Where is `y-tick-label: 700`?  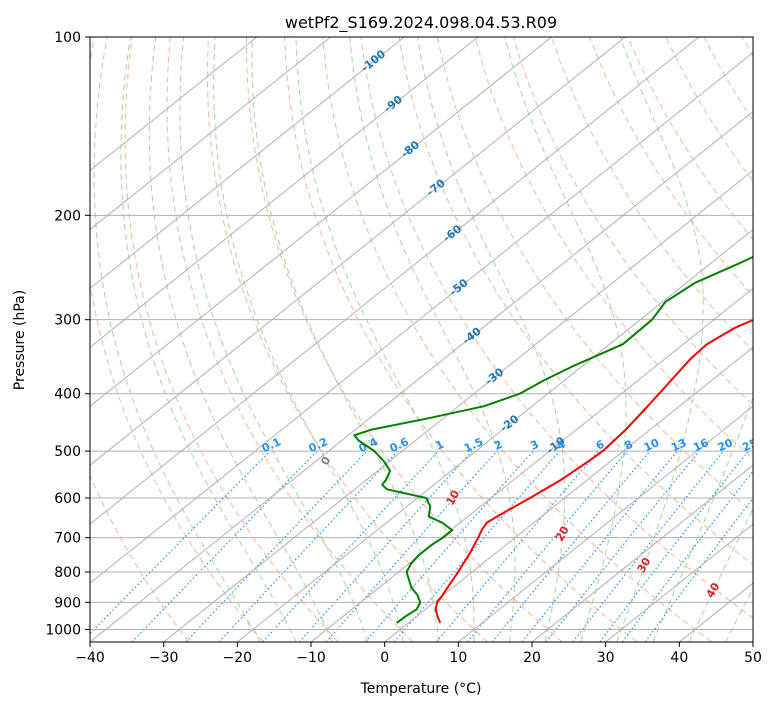
y-tick-label: 700 is located at coordinates (67, 539).